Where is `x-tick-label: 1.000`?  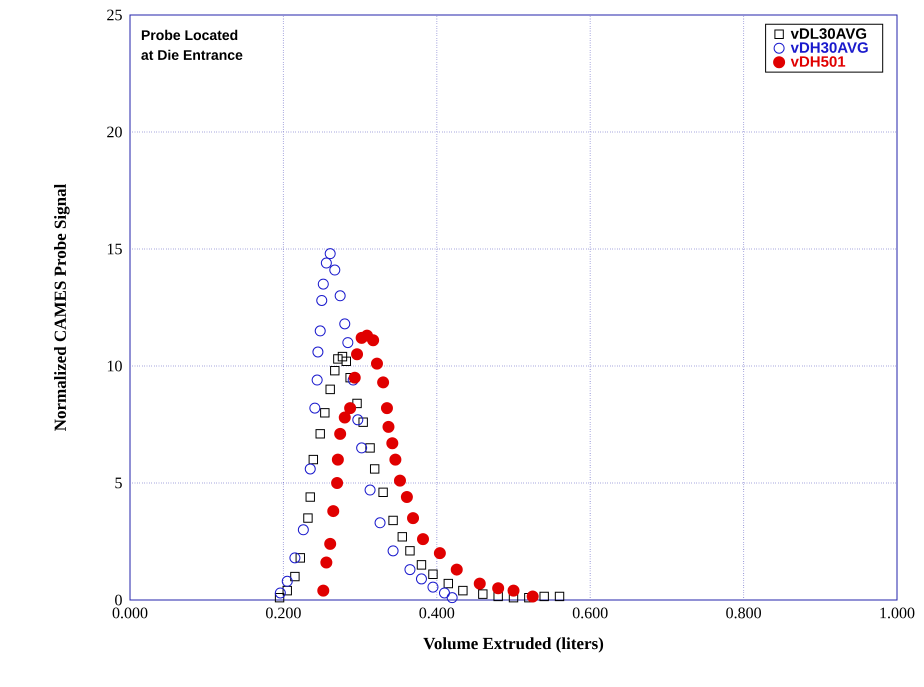 x-tick-label: 1.000 is located at coordinates (897, 613).